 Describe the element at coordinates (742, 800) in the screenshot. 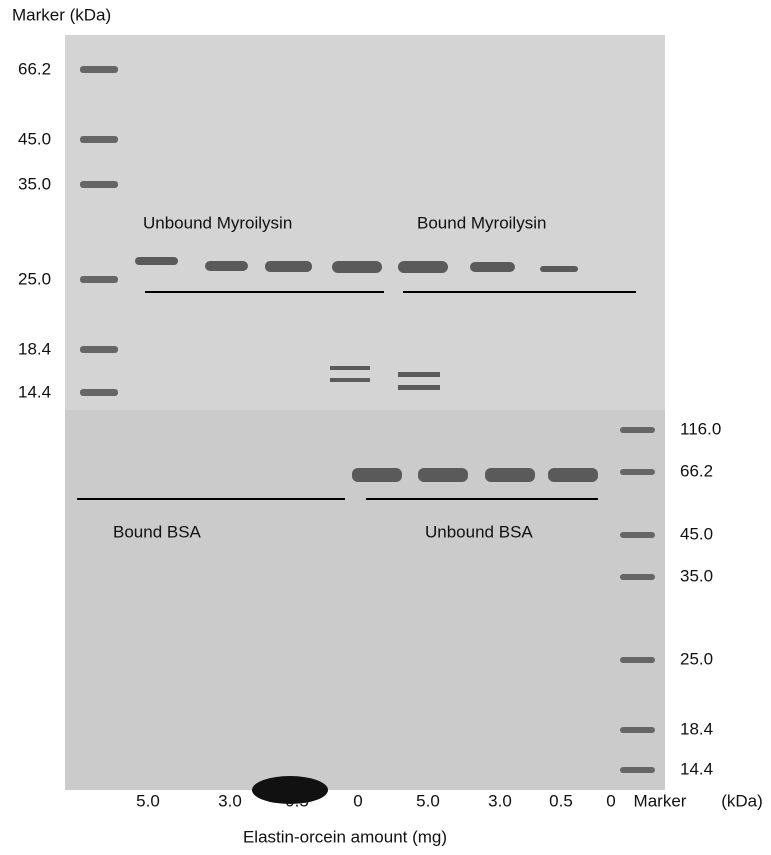

I see `lane-label: (kDa)` at that location.